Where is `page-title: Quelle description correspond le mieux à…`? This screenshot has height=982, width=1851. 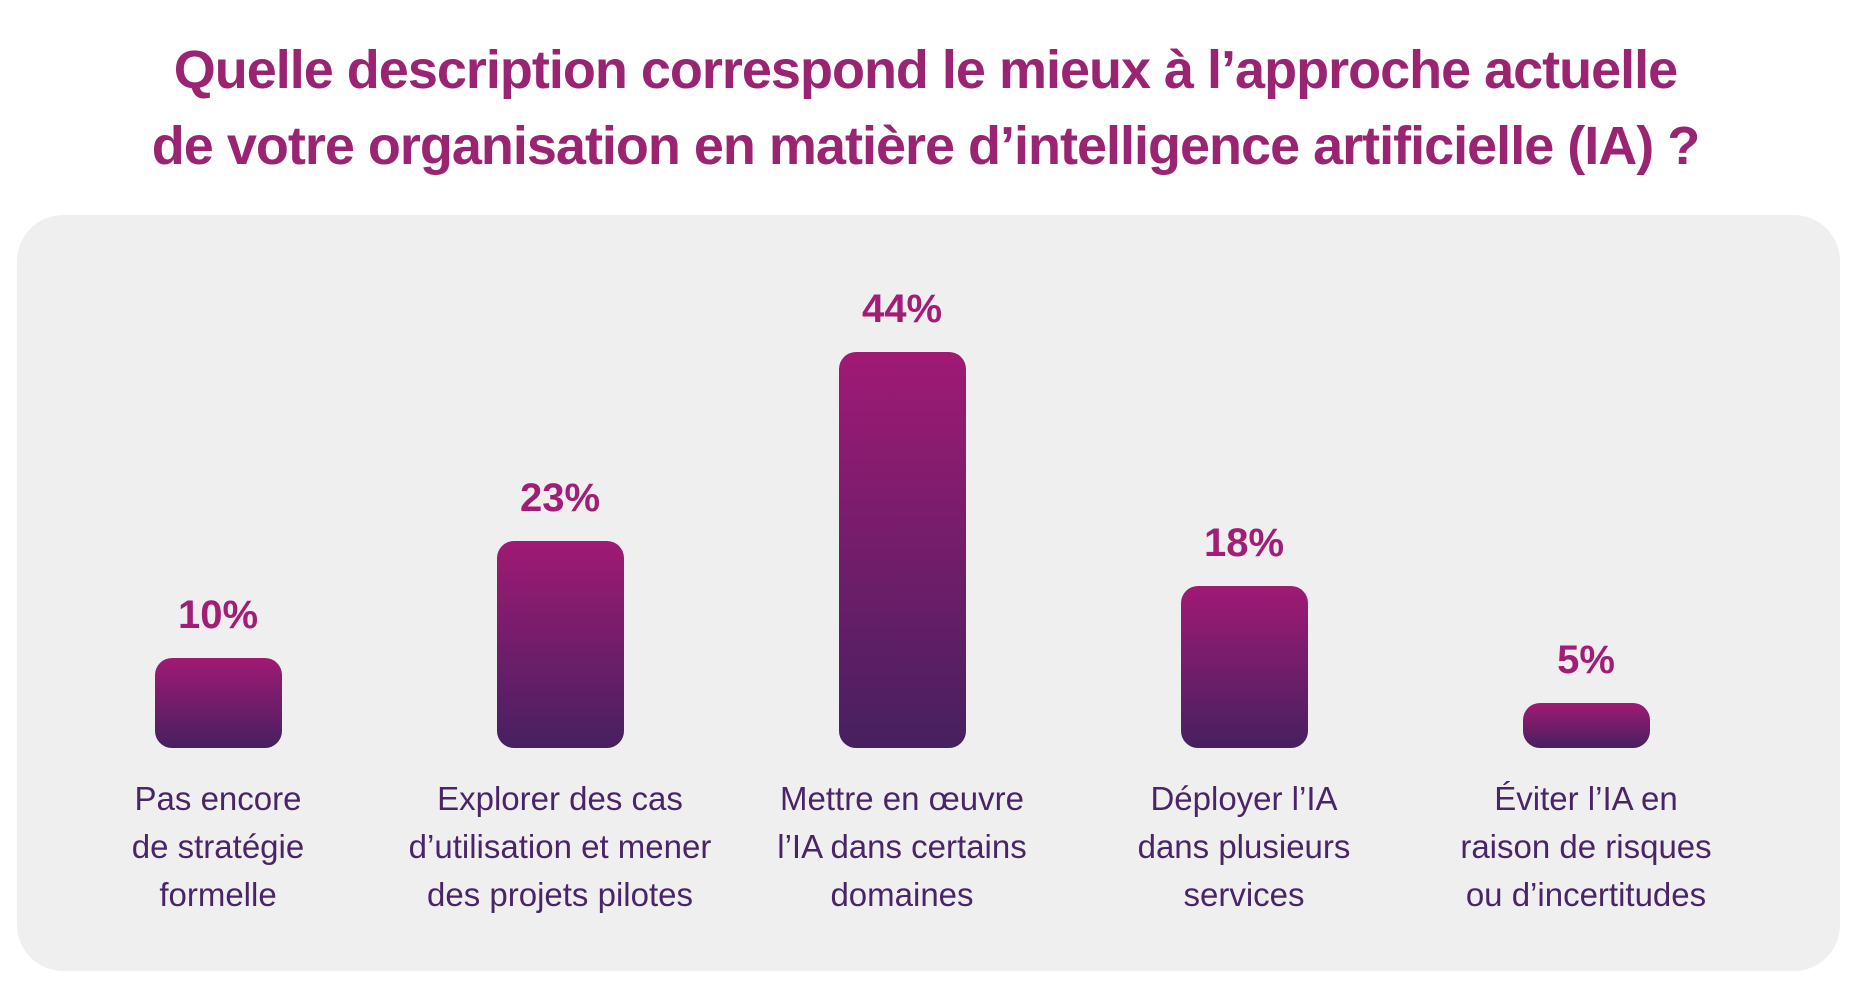
page-title: Quelle description correspond le mieux à… is located at coordinates (925, 108).